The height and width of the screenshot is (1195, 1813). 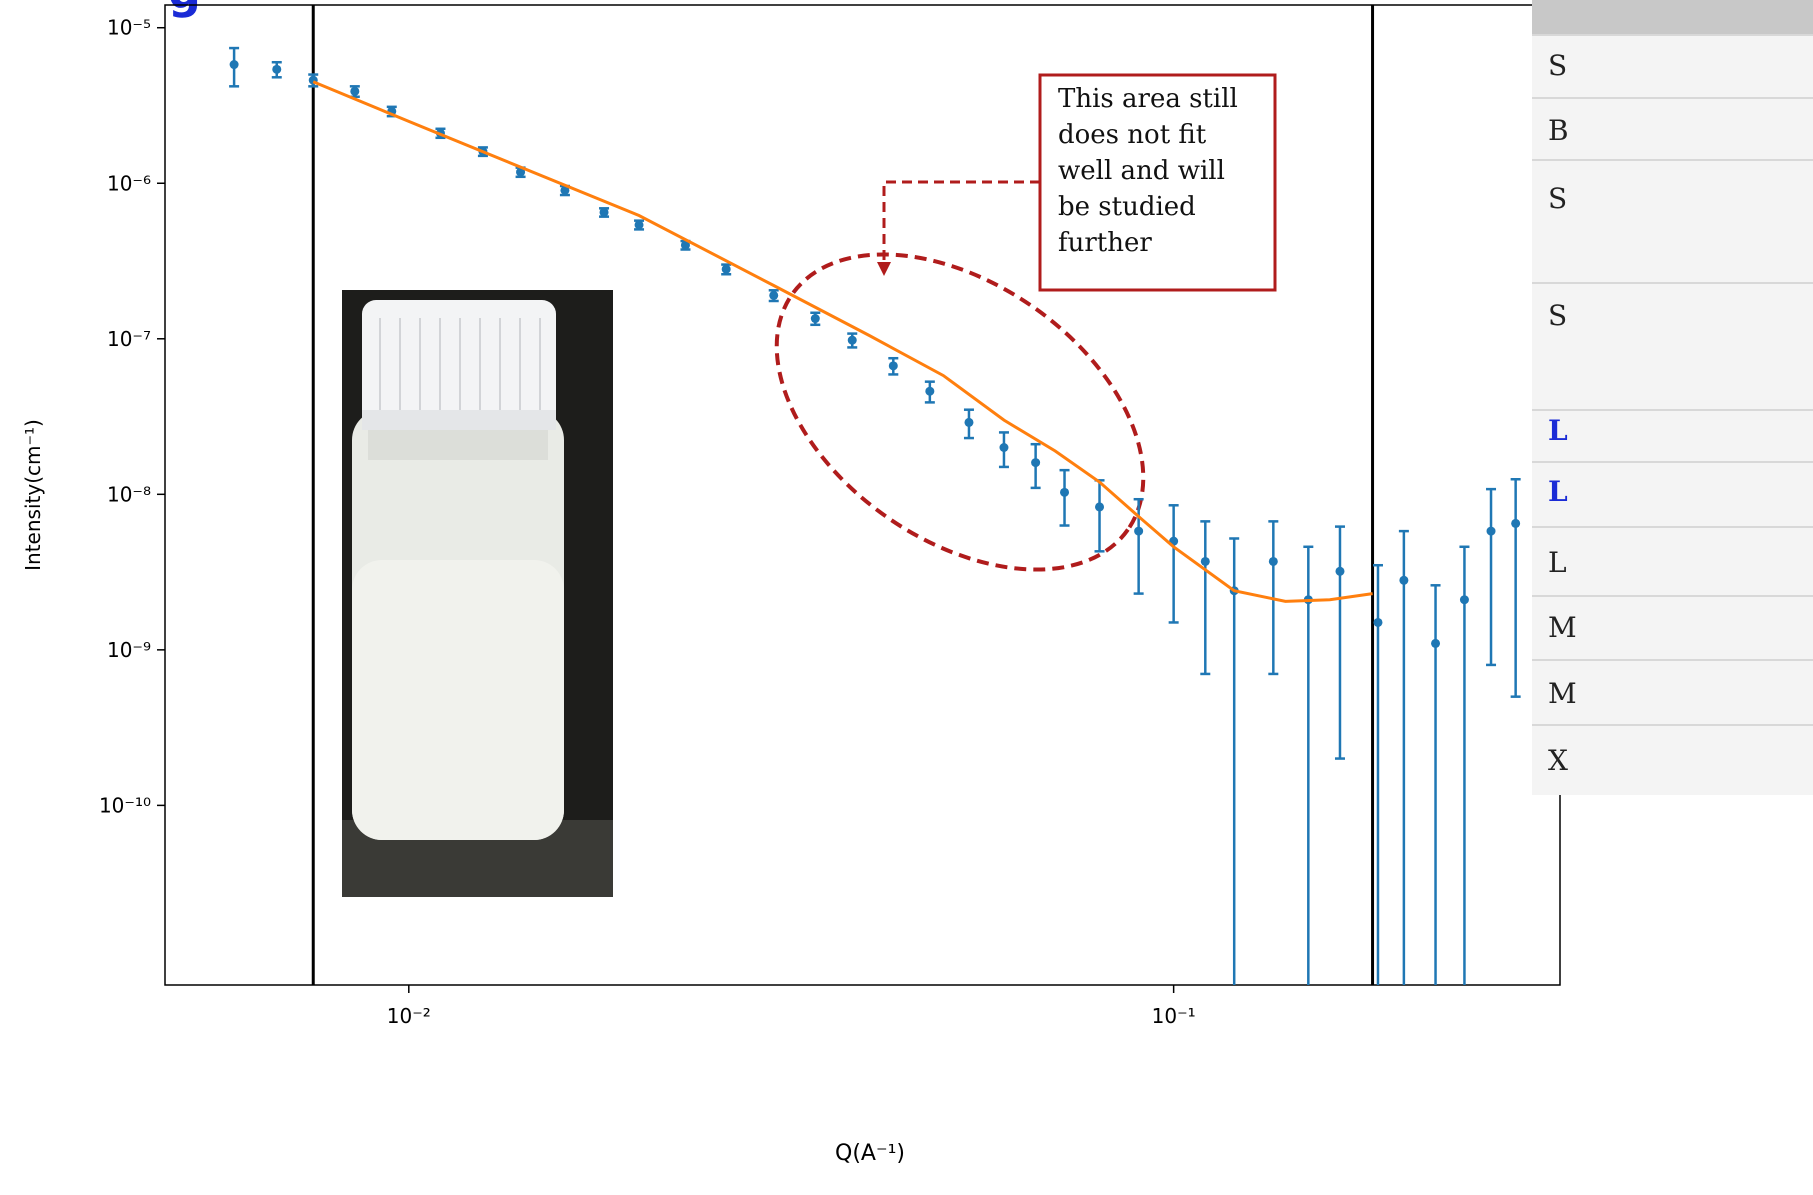 What do you see at coordinates (1558, 760) in the screenshot?
I see `table-cell: X` at bounding box center [1558, 760].